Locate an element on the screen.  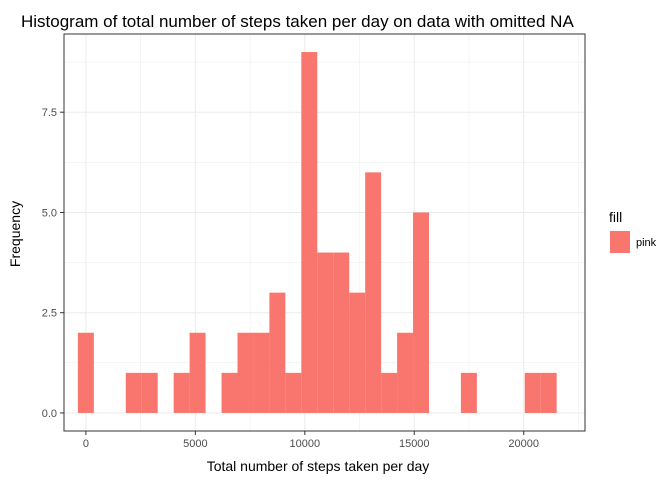
x-tick-label: 20000 is located at coordinates (523, 444).